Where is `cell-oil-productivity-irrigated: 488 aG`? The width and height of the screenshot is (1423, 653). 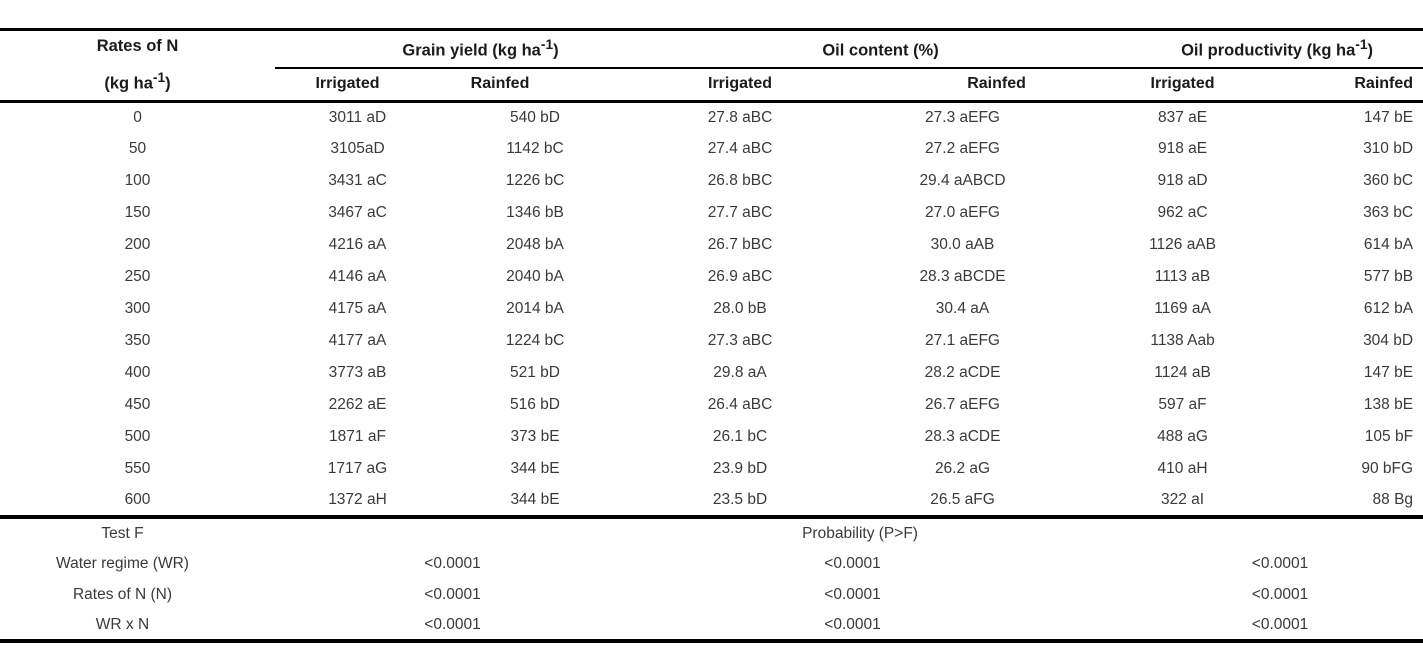 cell-oil-productivity-irrigated: 488 aG is located at coordinates (1182, 436).